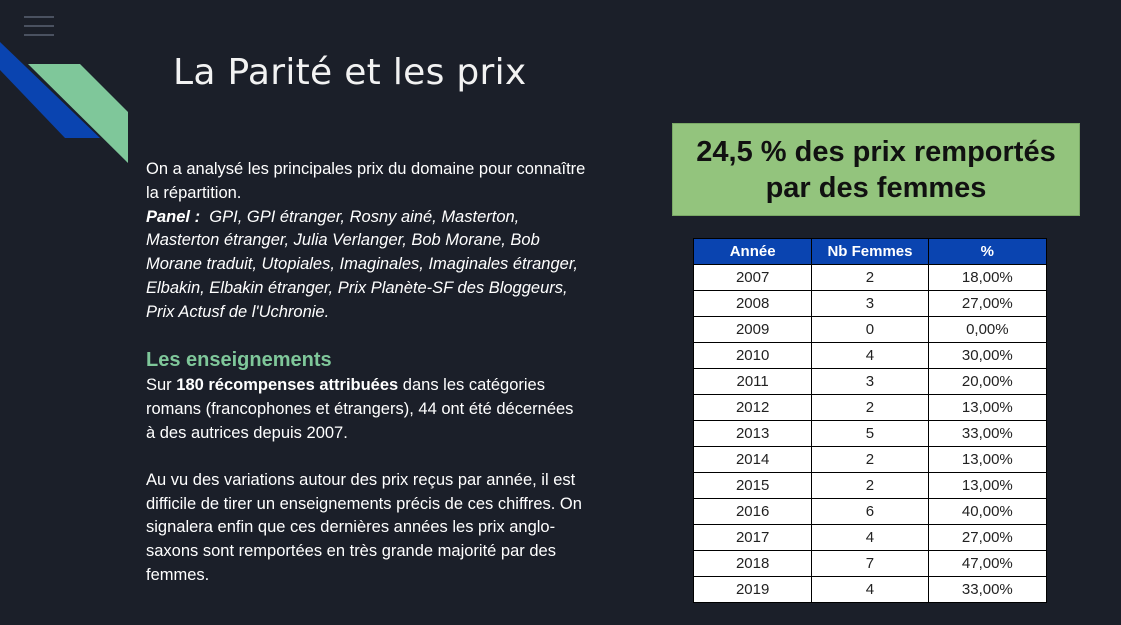  I want to click on table-row: 2015 2 13,00%, so click(870, 485).